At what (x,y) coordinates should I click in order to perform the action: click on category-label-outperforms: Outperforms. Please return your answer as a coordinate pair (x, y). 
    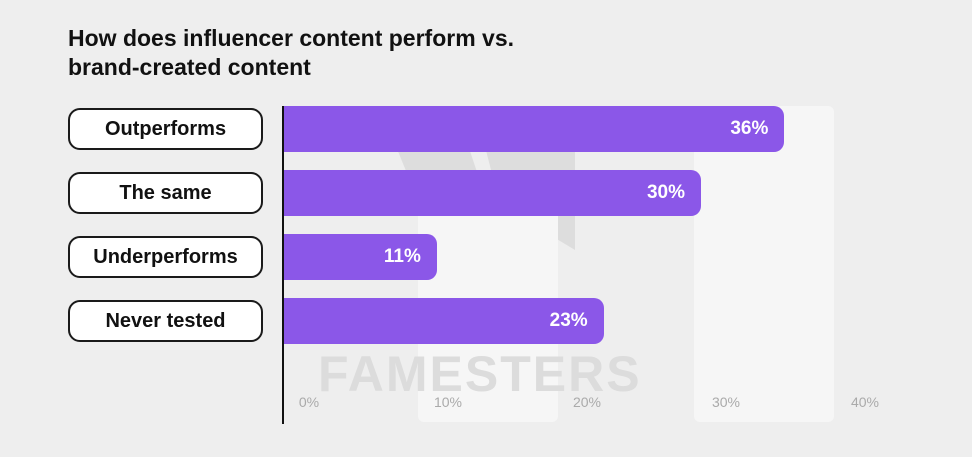
    Looking at the image, I should click on (165, 129).